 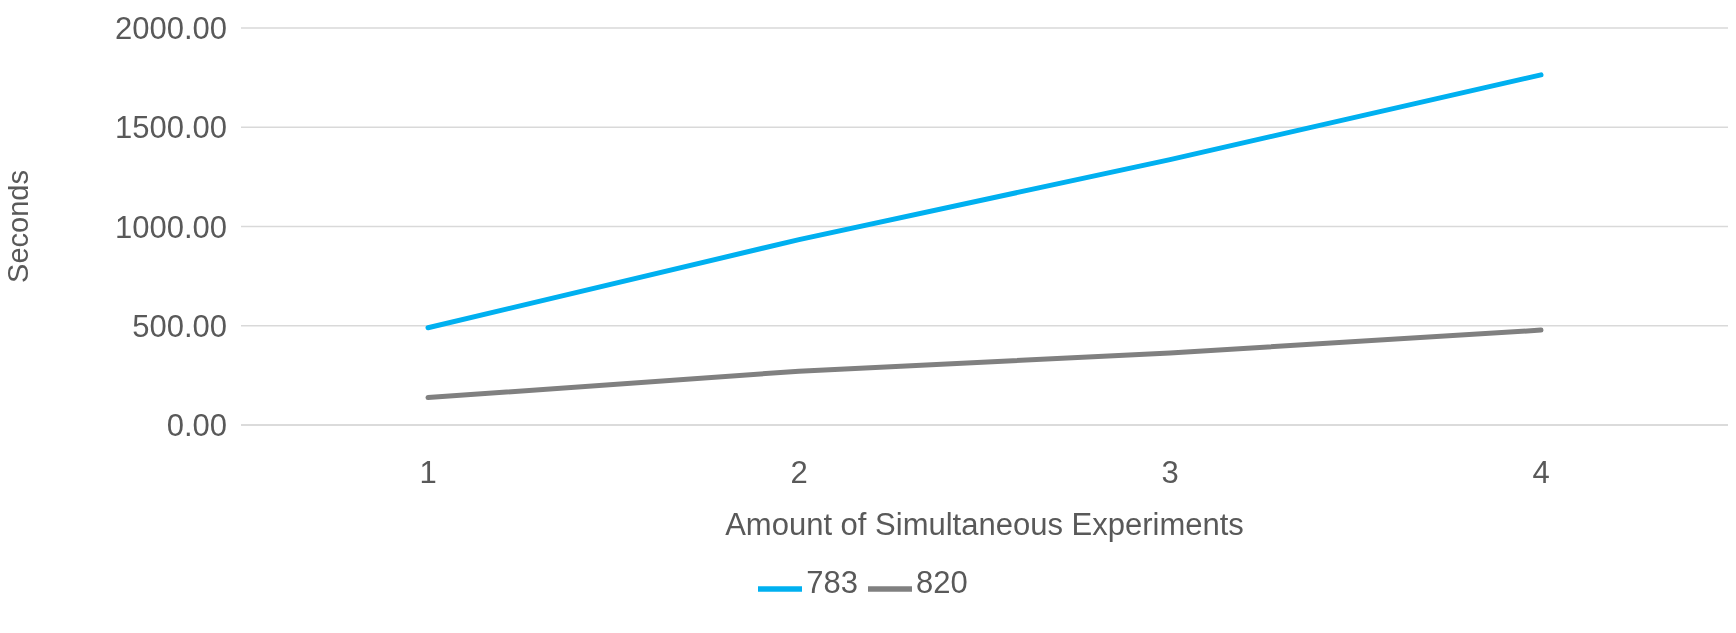 What do you see at coordinates (179, 326) in the screenshot?
I see `y-tick-label: 500.00` at bounding box center [179, 326].